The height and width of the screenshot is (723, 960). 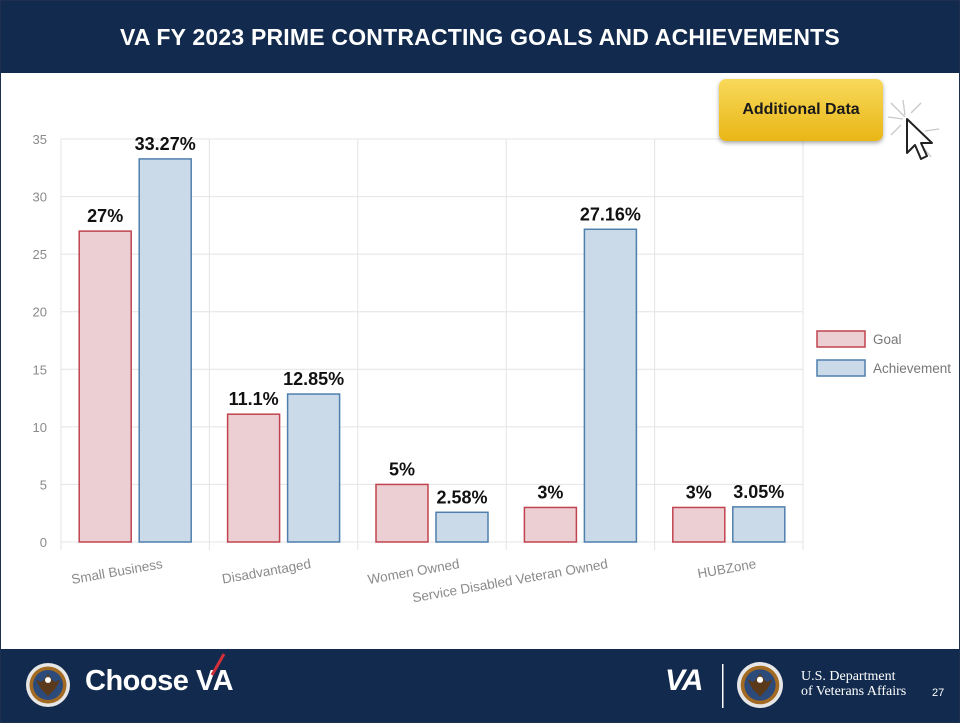 I want to click on y-tick-label: 20, so click(x=40, y=312).